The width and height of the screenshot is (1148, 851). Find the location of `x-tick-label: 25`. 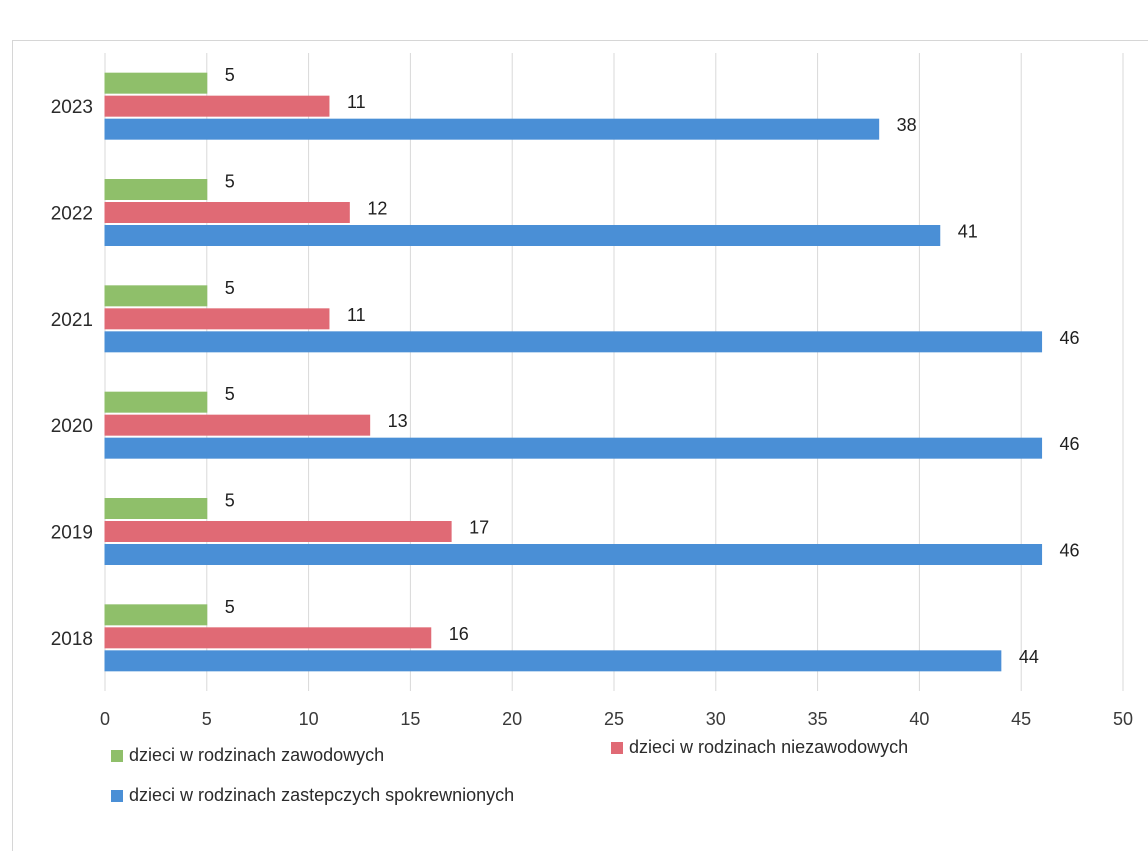

x-tick-label: 25 is located at coordinates (614, 719).